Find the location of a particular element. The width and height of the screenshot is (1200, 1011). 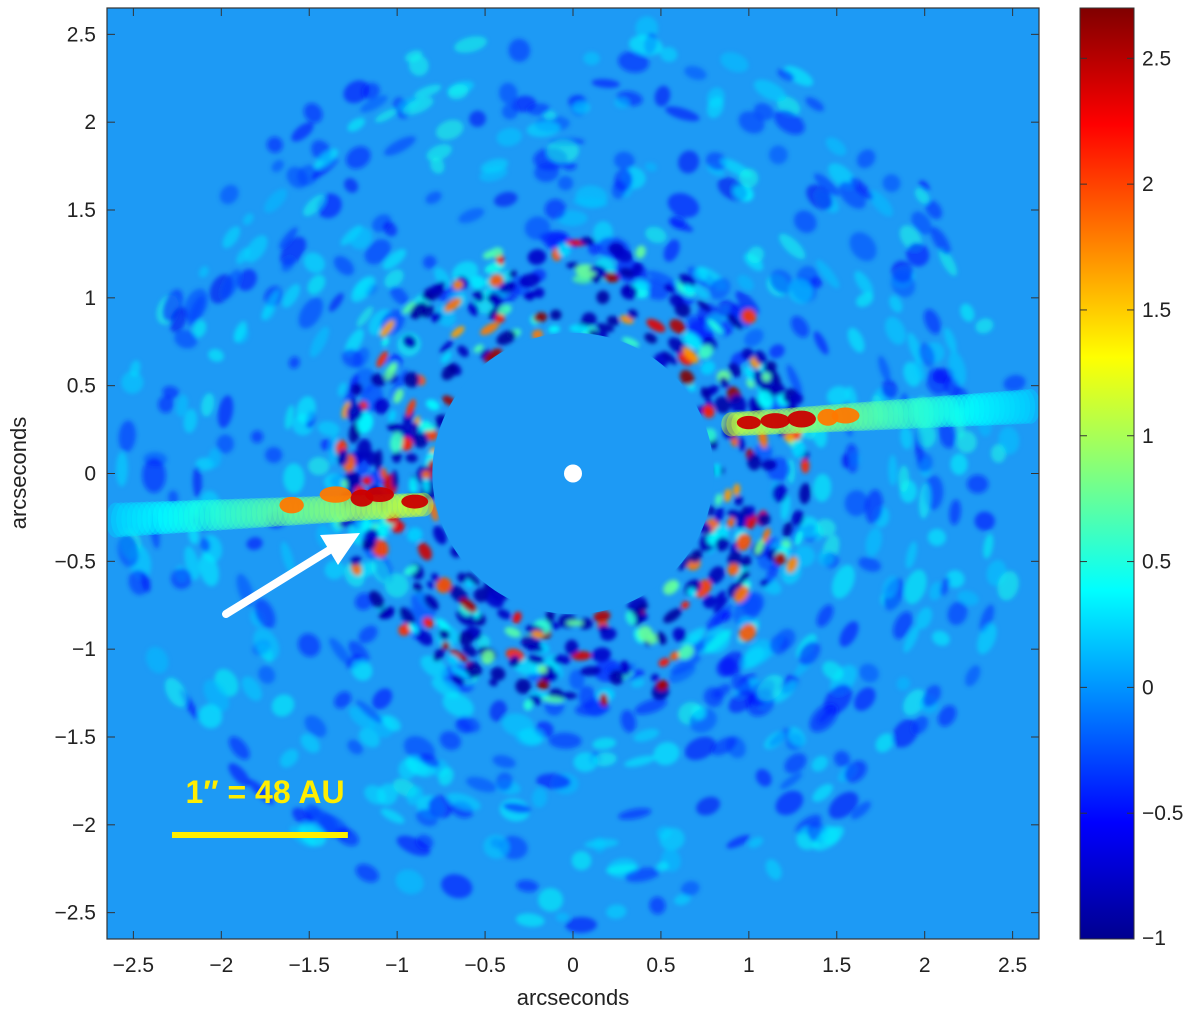

colorbar-tick-label: −1 is located at coordinates (1154, 938).